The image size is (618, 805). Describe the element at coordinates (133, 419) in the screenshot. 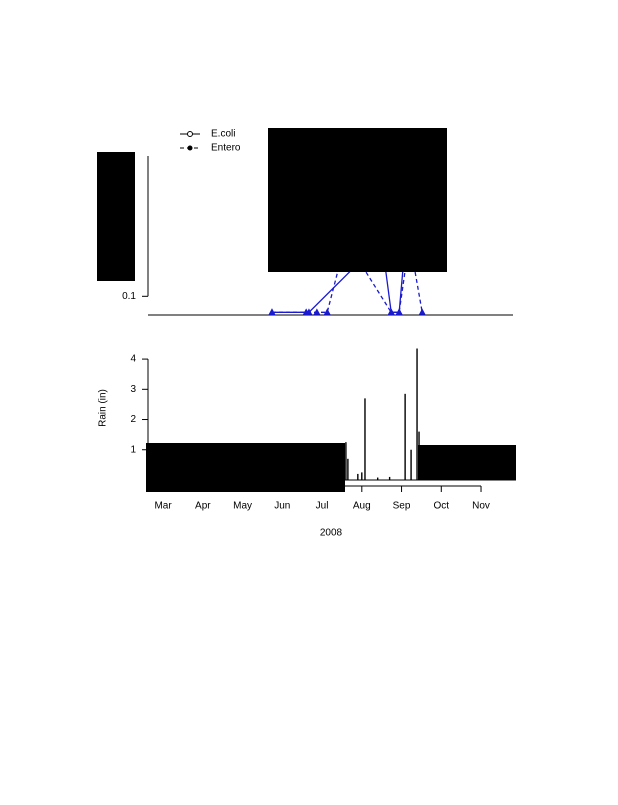

I see `y-tick-label: 2` at that location.